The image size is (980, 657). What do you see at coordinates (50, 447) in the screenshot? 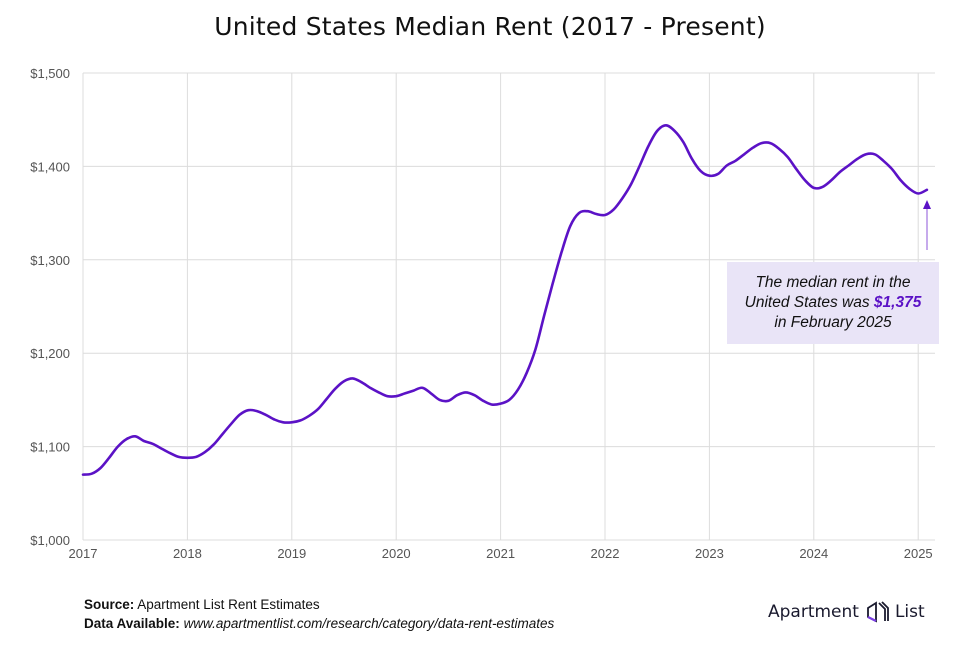
I see `y-tick-label: $1,100` at bounding box center [50, 447].